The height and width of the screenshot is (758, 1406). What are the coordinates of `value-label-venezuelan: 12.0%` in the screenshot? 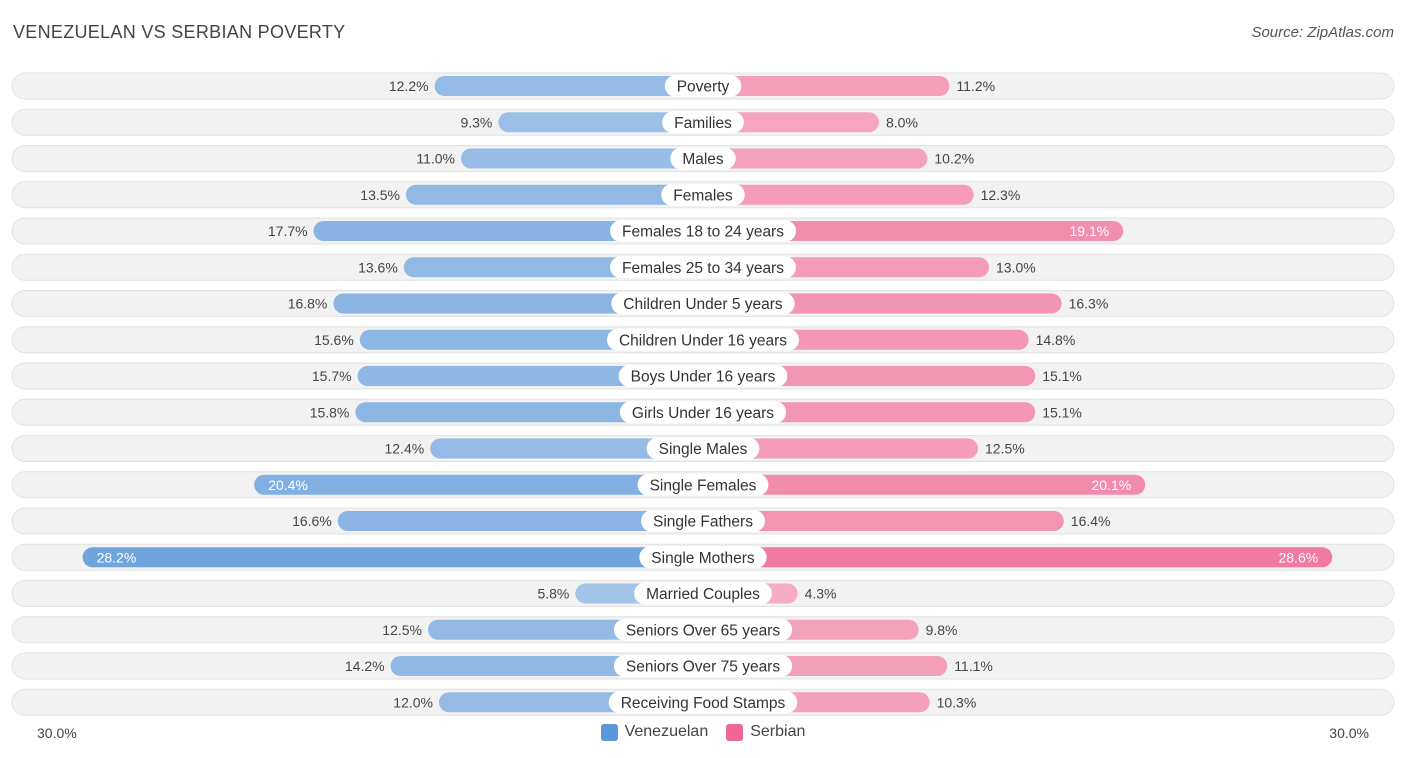 It's located at (413, 702).